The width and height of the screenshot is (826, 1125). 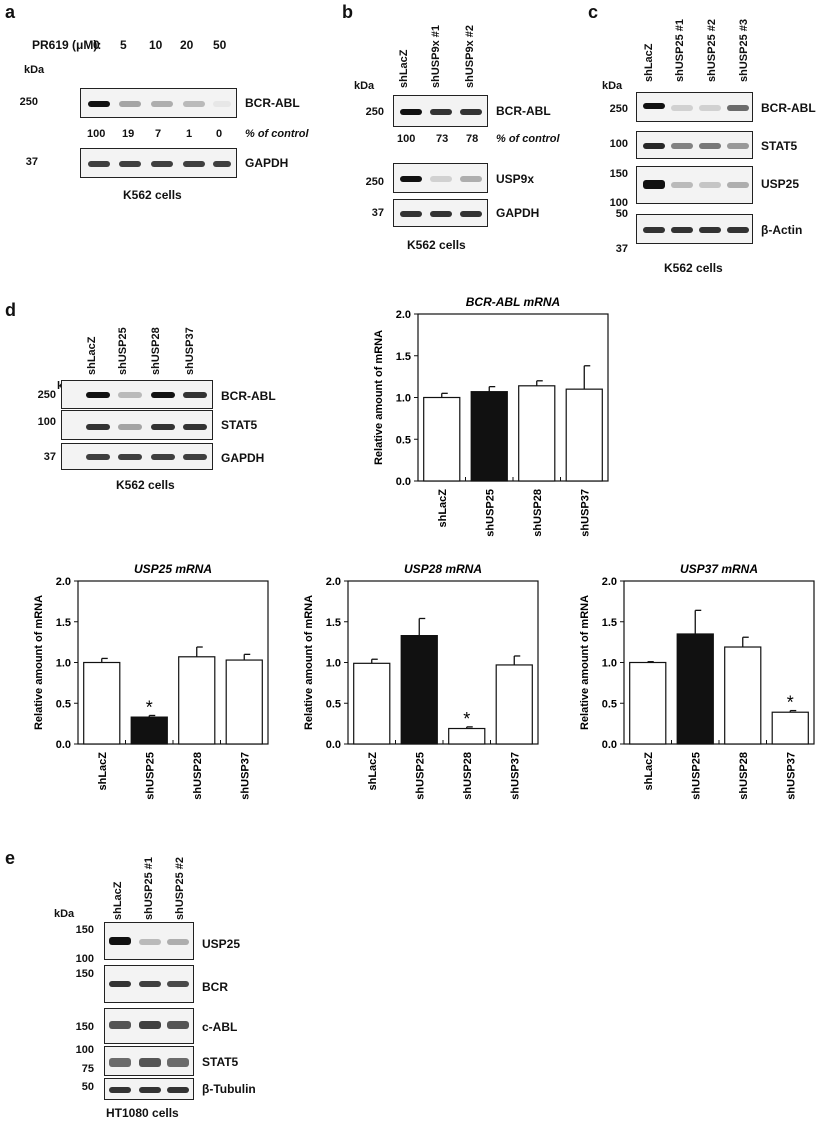 I want to click on blot-bcr, so click(x=149, y=984).